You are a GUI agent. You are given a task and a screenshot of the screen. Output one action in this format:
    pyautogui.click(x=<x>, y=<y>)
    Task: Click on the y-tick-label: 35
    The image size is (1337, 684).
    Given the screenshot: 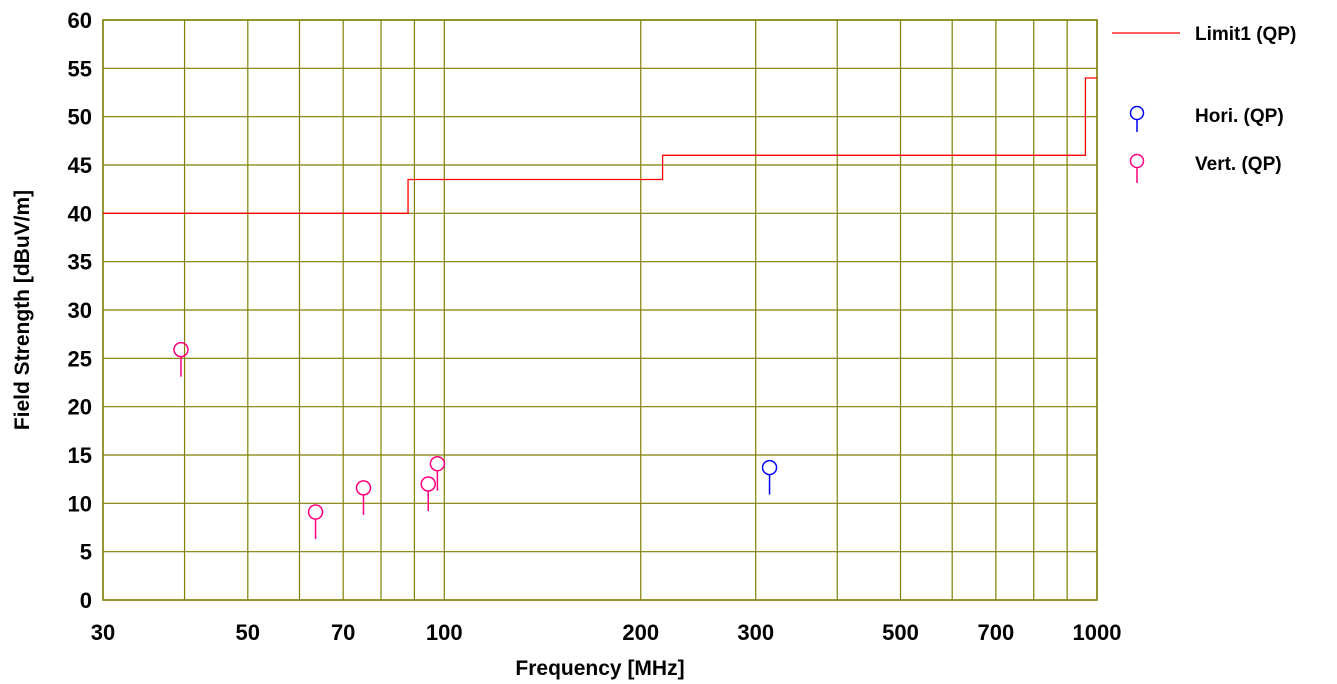 What is the action you would take?
    pyautogui.click(x=80, y=262)
    